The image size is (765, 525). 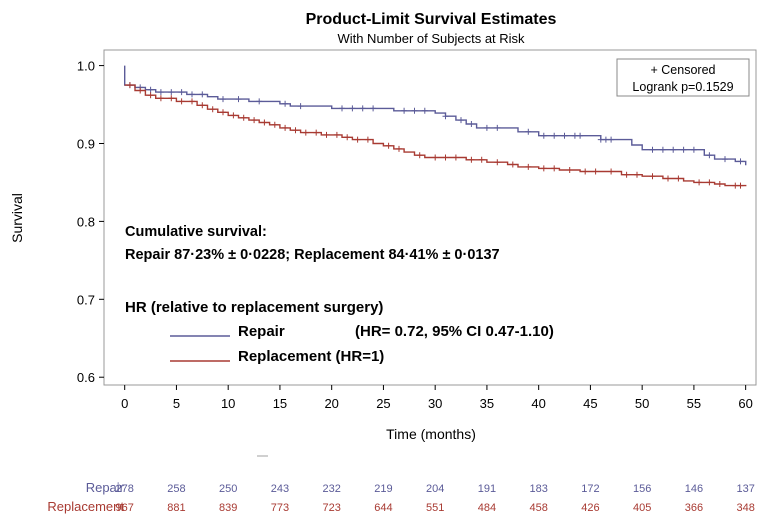 What do you see at coordinates (228, 489) in the screenshot?
I see `risk-value: 250` at bounding box center [228, 489].